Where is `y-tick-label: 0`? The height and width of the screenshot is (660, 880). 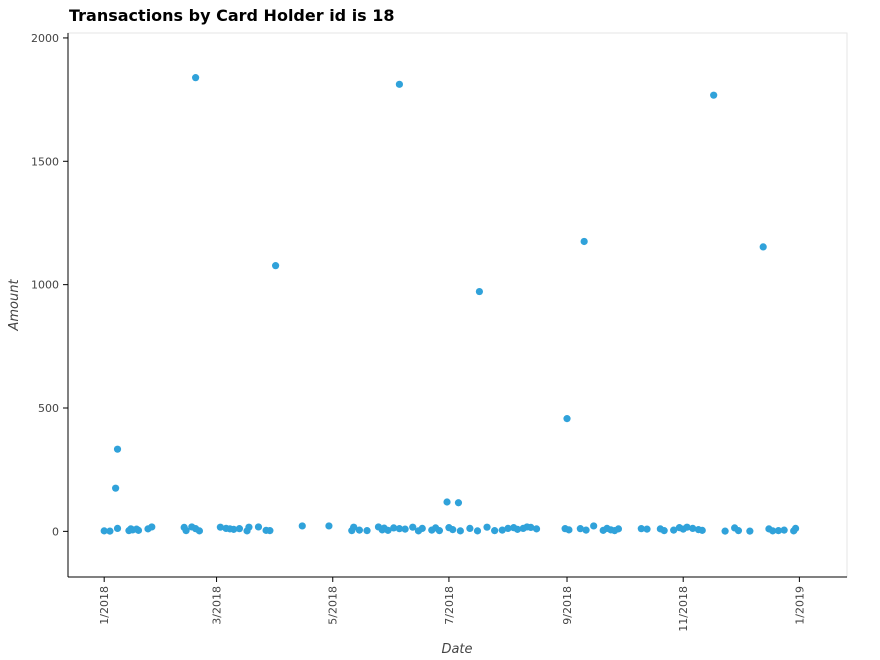 y-tick-label: 0 is located at coordinates (55, 531).